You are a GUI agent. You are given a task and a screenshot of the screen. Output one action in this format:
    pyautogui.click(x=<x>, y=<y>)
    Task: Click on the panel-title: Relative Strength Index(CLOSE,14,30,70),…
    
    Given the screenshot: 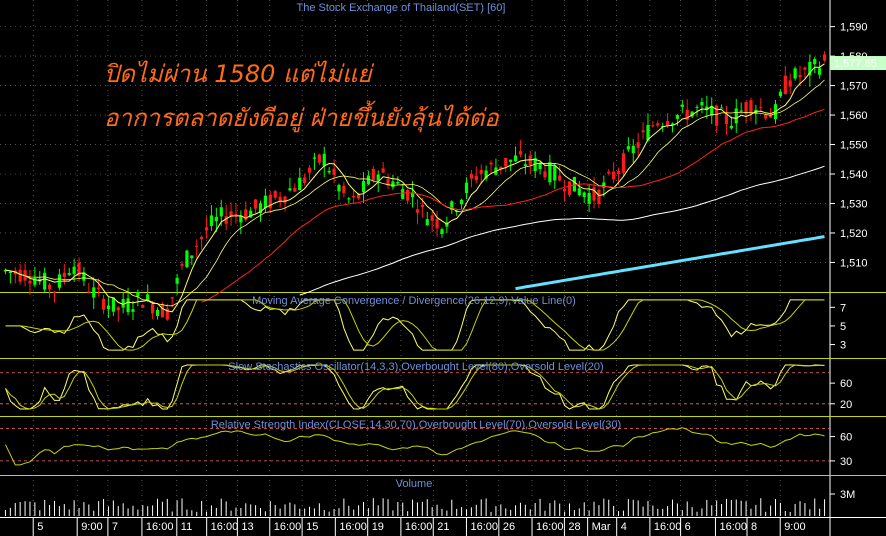 What is the action you would take?
    pyautogui.click(x=416, y=425)
    